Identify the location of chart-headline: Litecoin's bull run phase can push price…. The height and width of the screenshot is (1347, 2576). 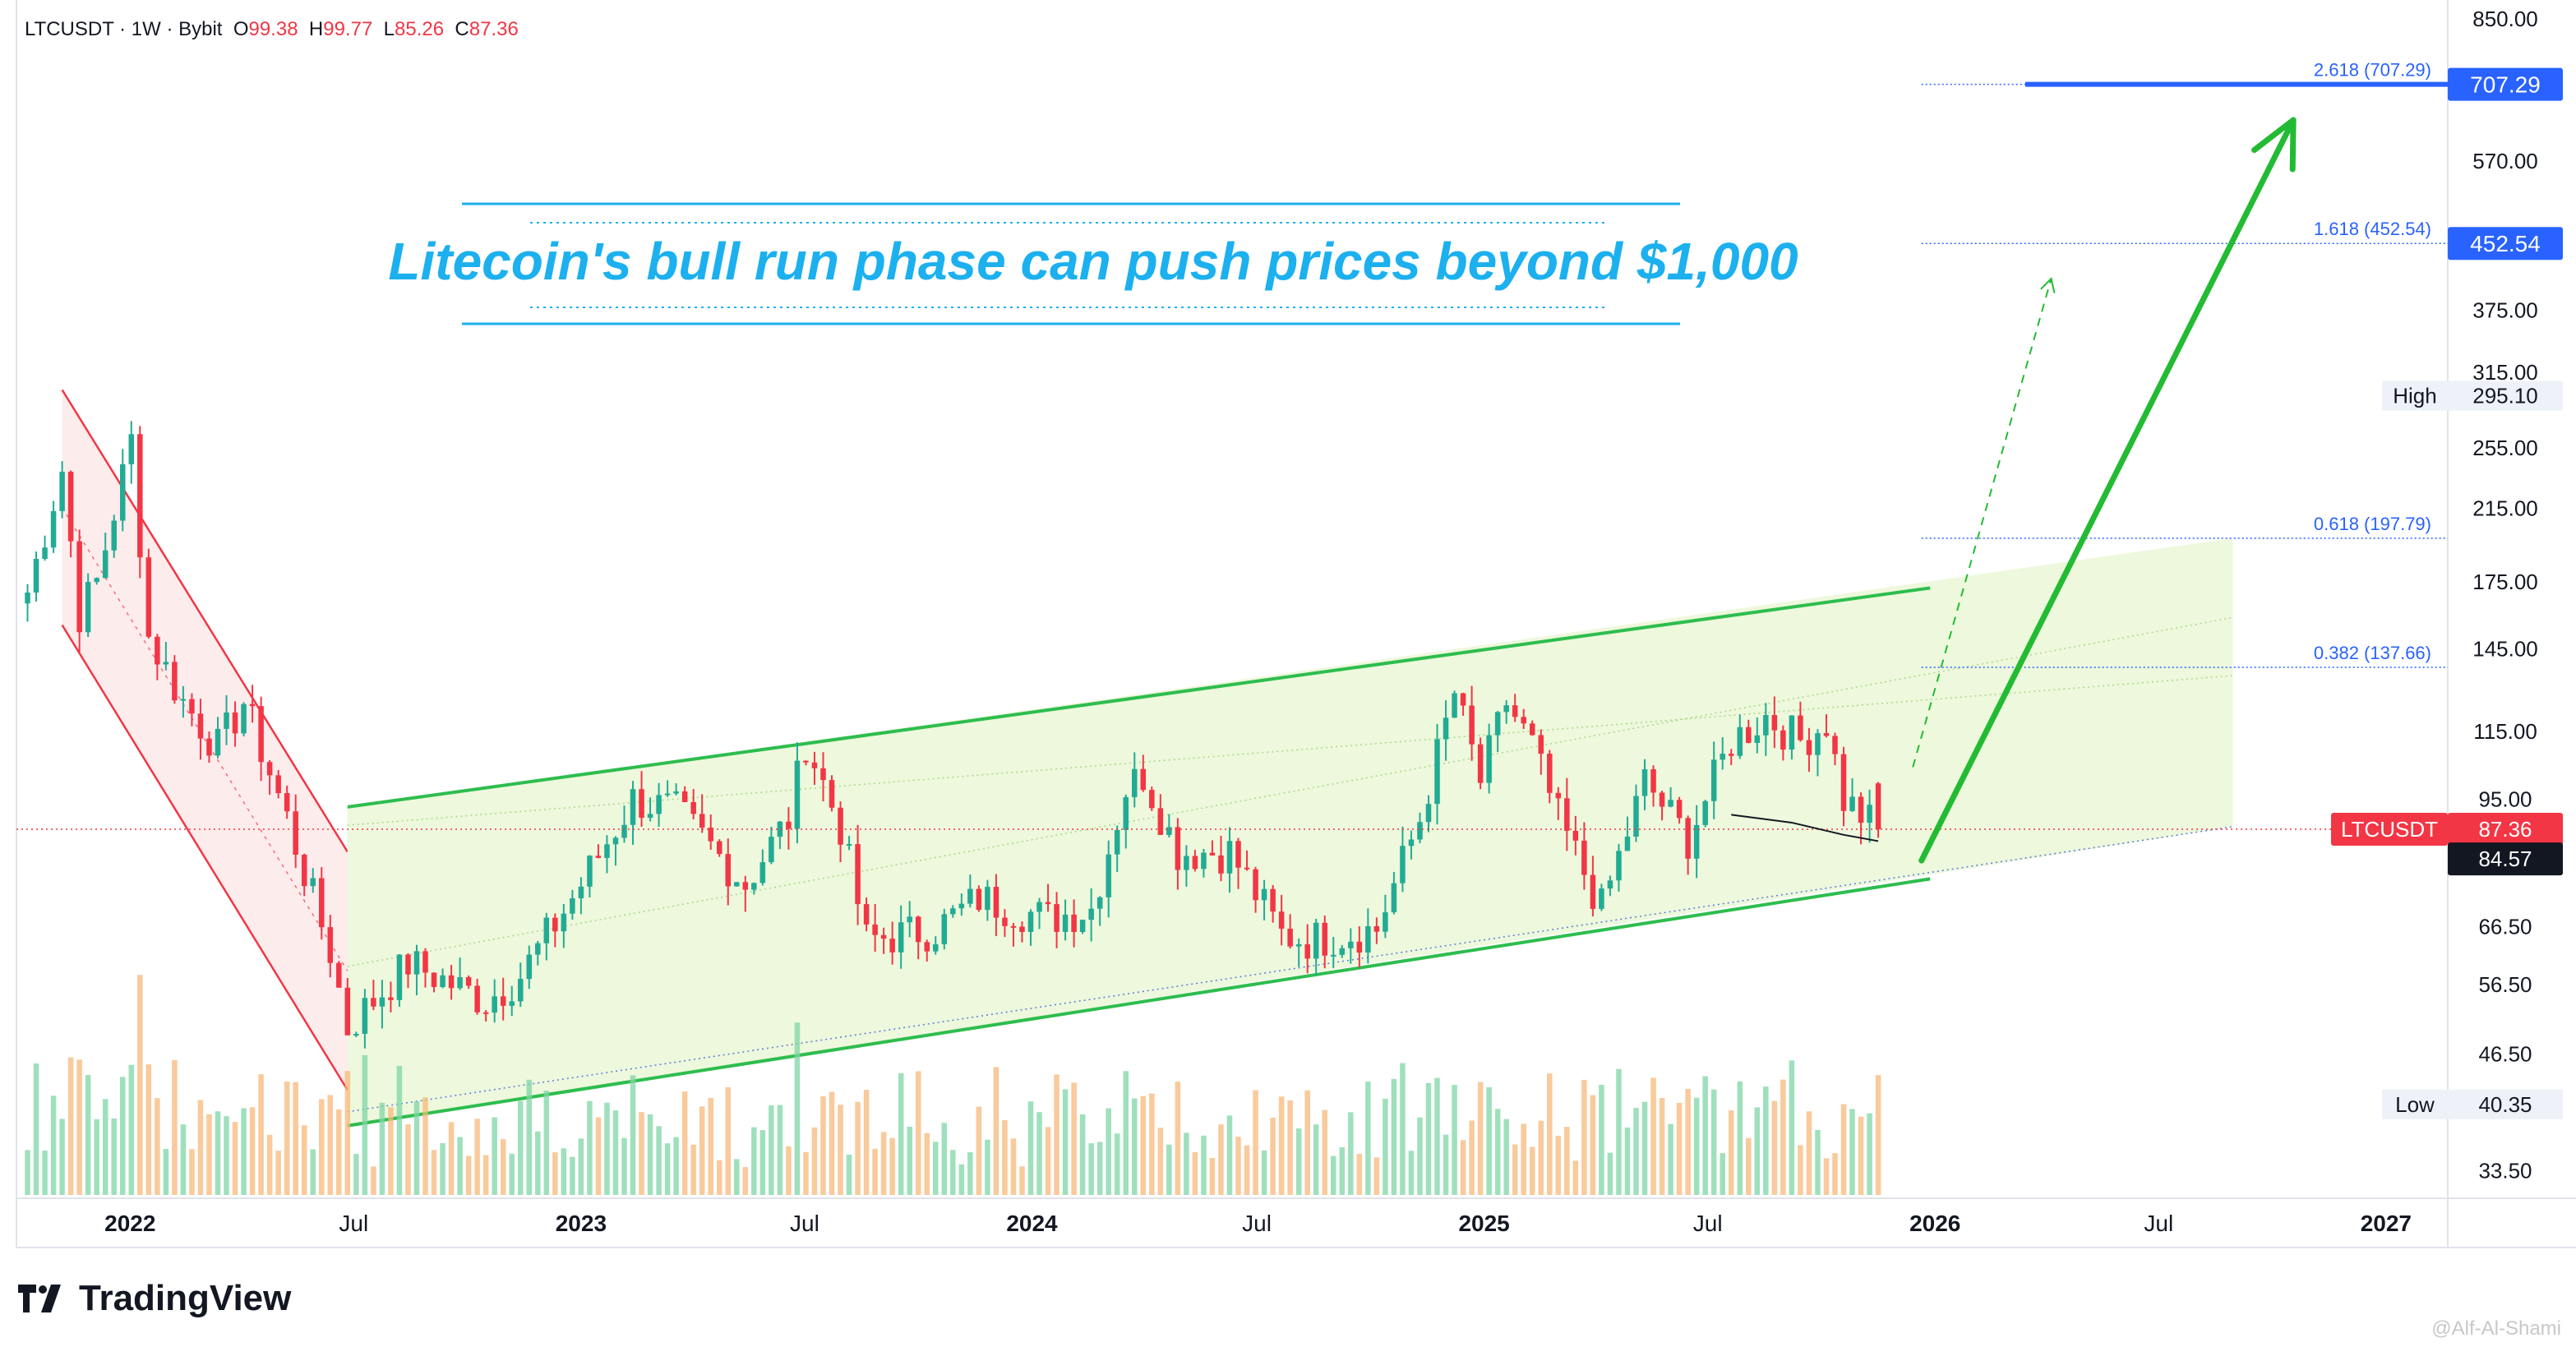
(1093, 261).